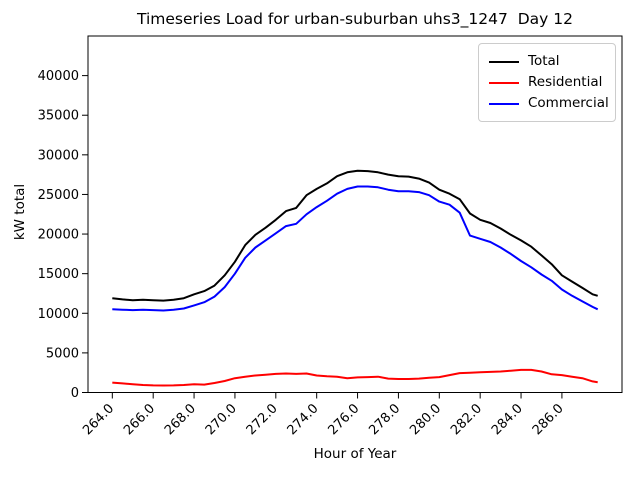 This screenshot has width=640, height=480. I want to click on series-line-residential, so click(355, 377).